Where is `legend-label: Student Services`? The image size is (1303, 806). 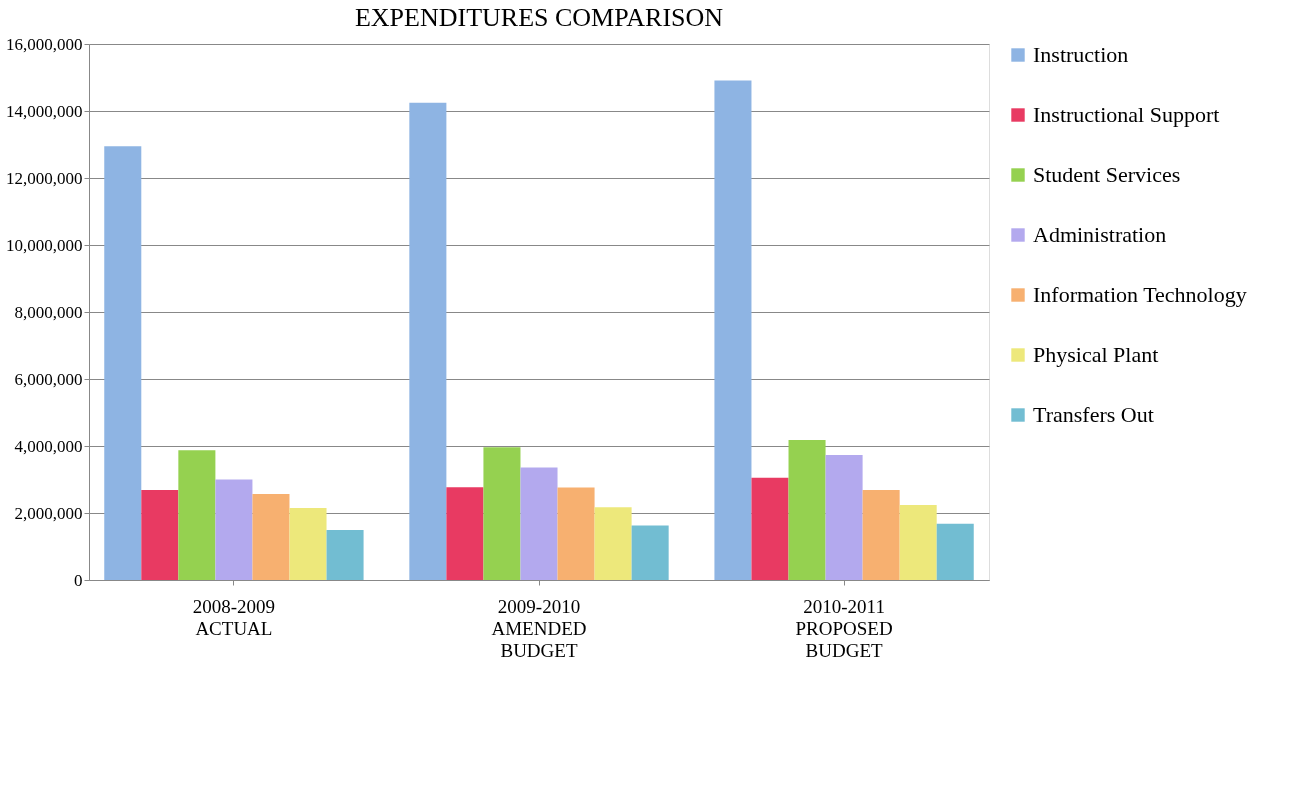 legend-label: Student Services is located at coordinates (1107, 174).